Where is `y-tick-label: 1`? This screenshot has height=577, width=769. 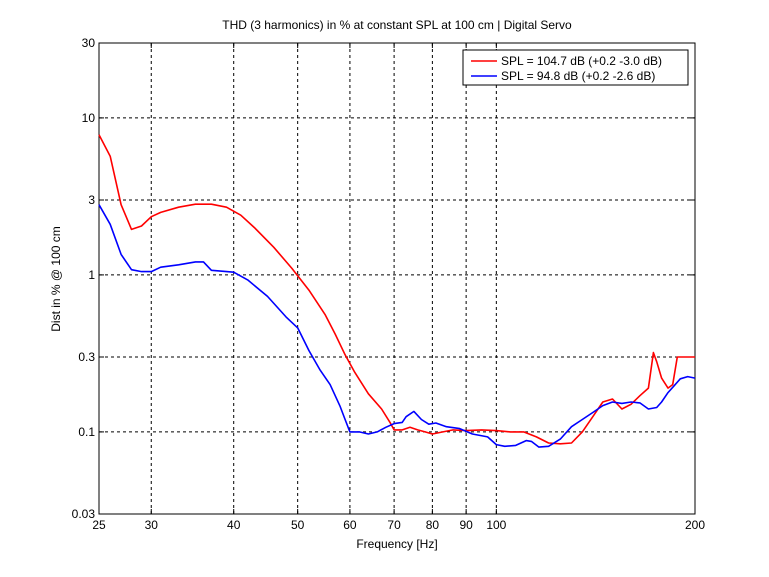 y-tick-label: 1 is located at coordinates (91, 275).